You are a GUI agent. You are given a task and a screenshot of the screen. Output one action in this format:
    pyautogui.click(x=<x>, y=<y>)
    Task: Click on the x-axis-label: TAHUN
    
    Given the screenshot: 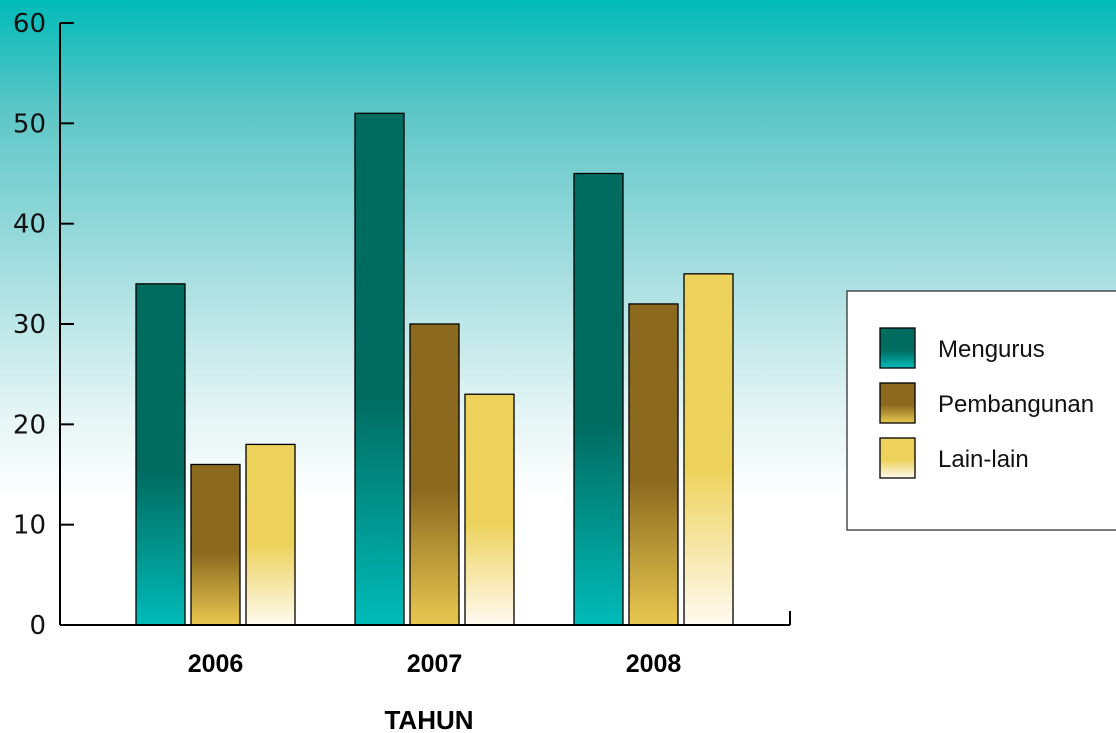 What is the action you would take?
    pyautogui.click(x=428, y=719)
    